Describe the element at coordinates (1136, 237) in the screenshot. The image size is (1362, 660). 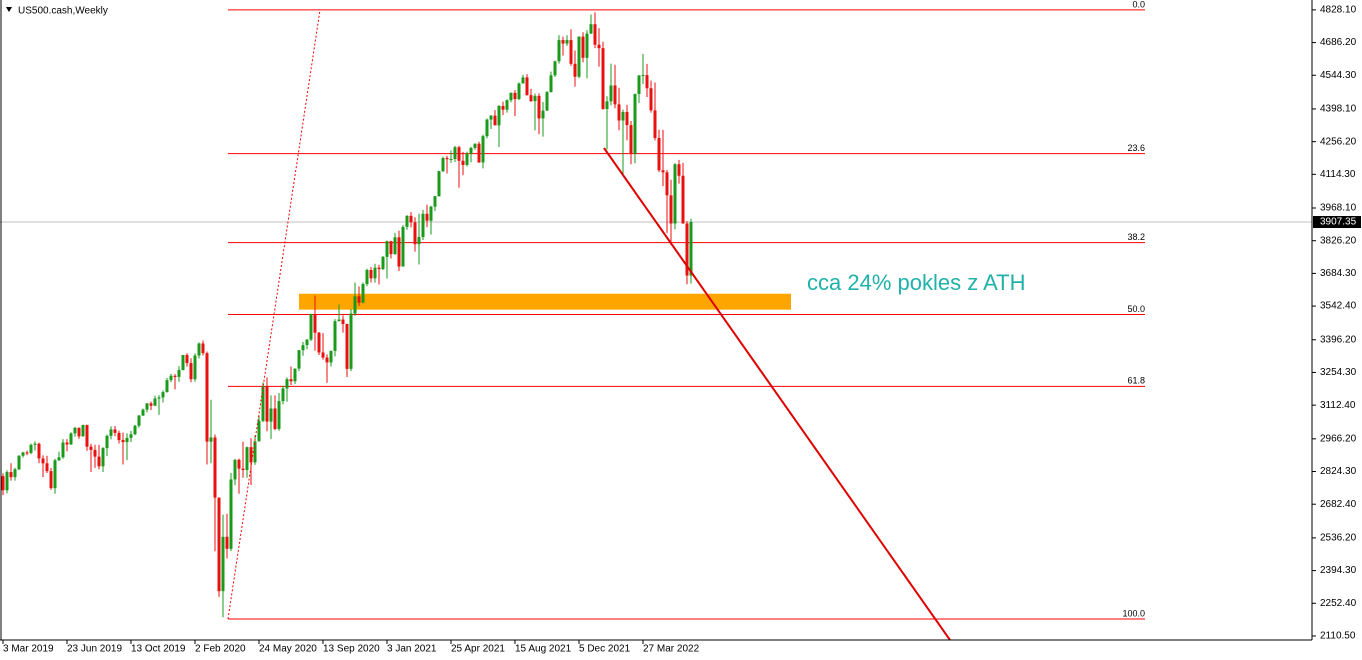
I see `fib-level-label: 38.2` at that location.